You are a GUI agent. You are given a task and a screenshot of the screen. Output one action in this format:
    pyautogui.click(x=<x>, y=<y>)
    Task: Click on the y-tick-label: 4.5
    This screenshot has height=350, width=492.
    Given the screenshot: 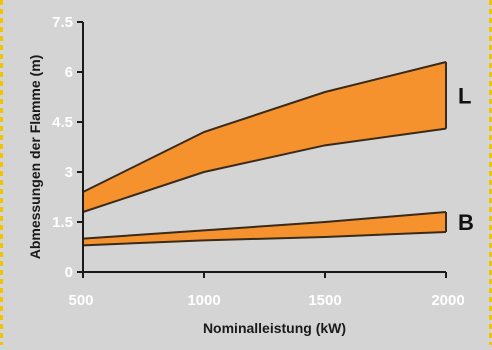 What is the action you would take?
    pyautogui.click(x=62, y=122)
    